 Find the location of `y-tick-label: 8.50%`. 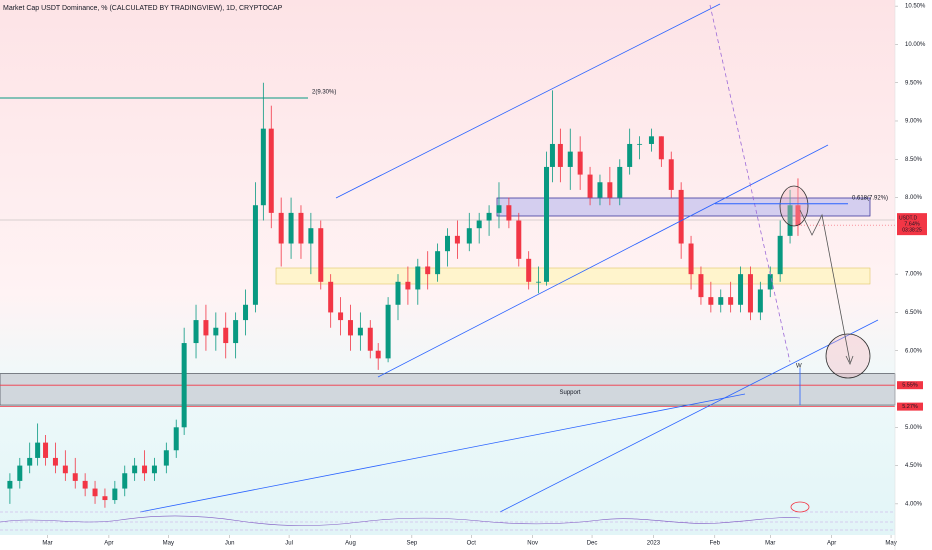

y-tick-label: 8.50% is located at coordinates (914, 160).